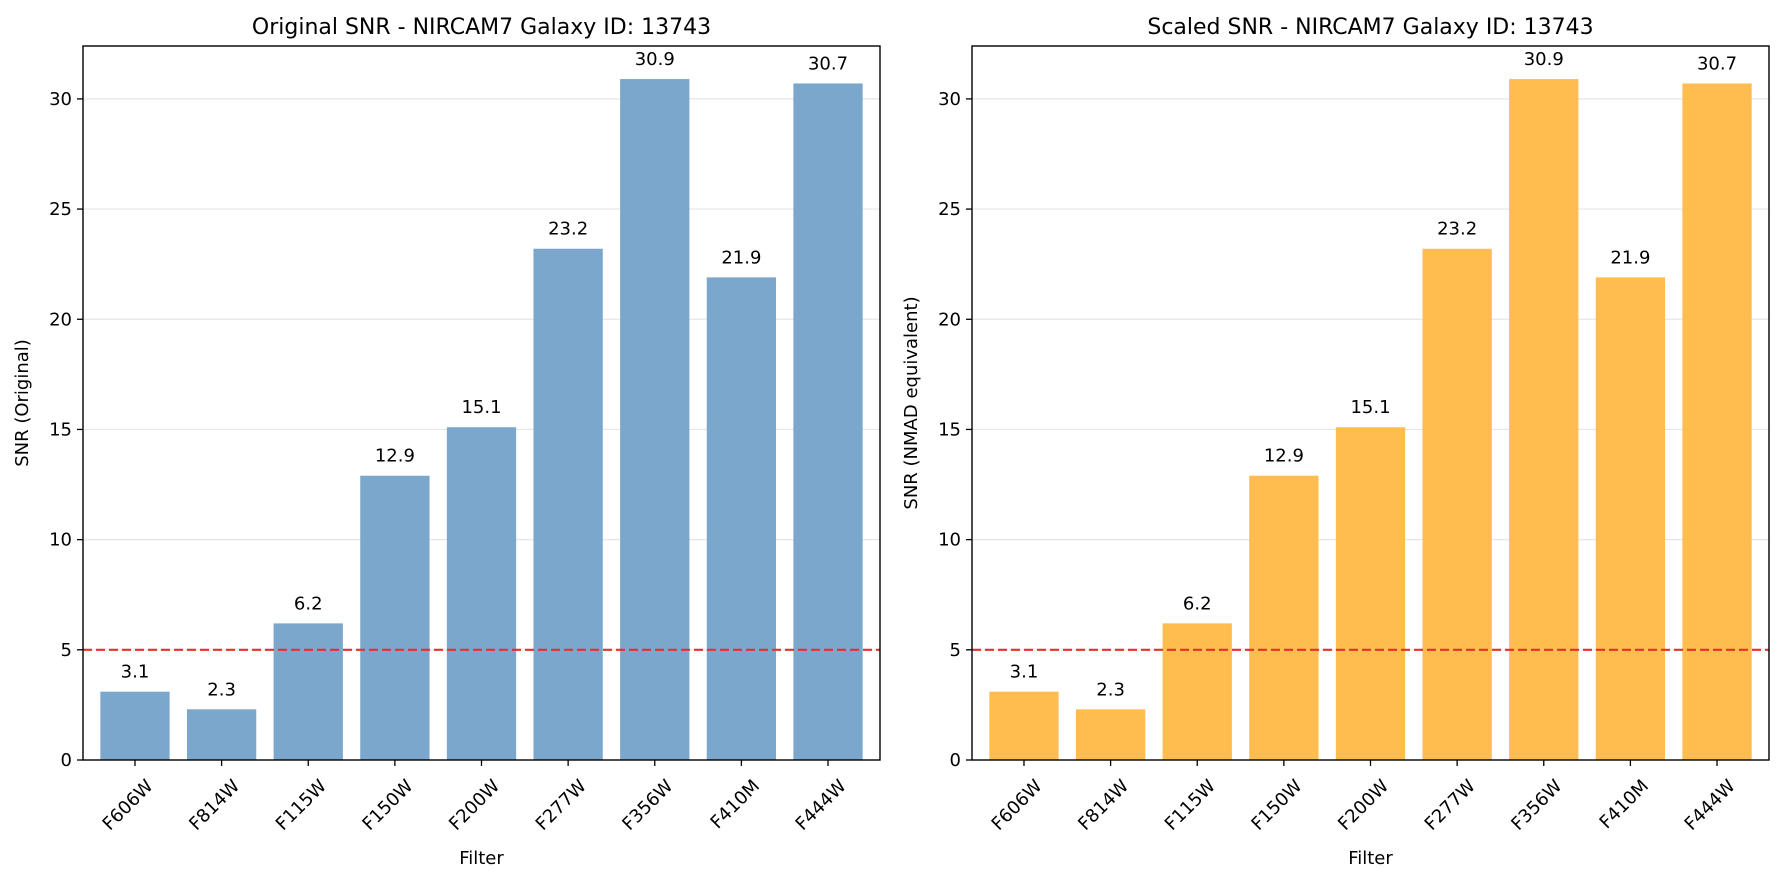 This screenshot has height=882, width=1783. What do you see at coordinates (481, 27) in the screenshot?
I see `chart-title: Original SNR - NIRCAM7 Galaxy ID: 13743` at bounding box center [481, 27].